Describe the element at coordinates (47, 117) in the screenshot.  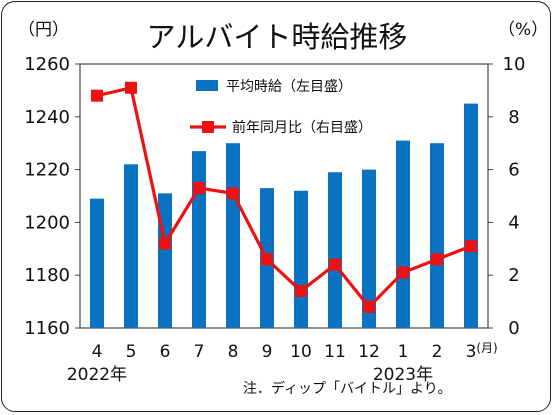
I see `left-tick-label: 1240` at that location.